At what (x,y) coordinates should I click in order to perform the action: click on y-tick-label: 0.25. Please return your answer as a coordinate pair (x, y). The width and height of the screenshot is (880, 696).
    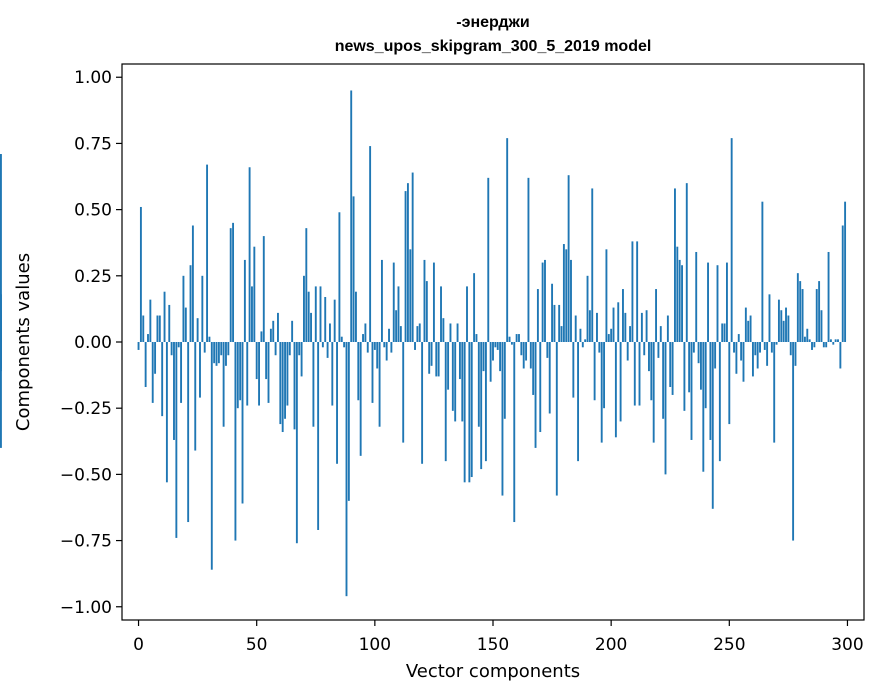
    Looking at the image, I should click on (93, 277).